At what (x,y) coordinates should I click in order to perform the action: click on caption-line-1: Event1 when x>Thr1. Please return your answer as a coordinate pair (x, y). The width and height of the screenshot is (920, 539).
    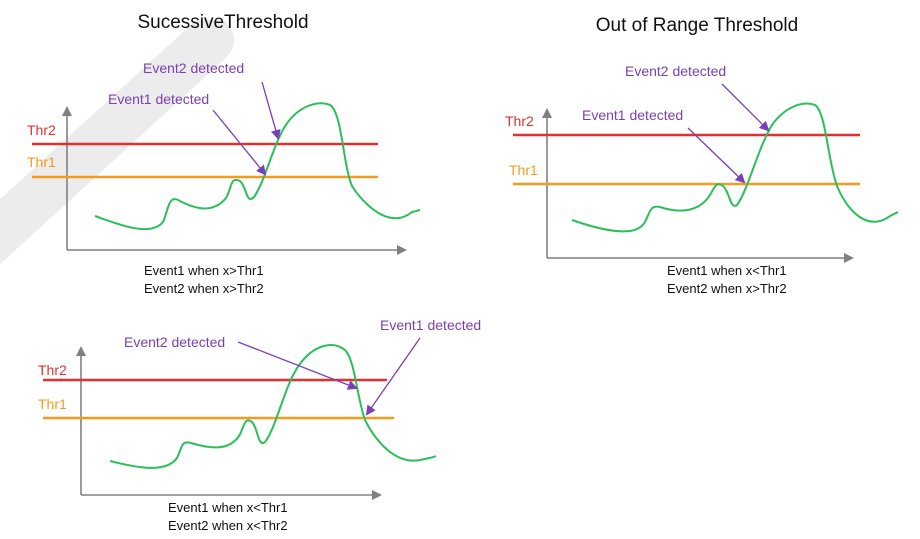
    Looking at the image, I should click on (204, 270).